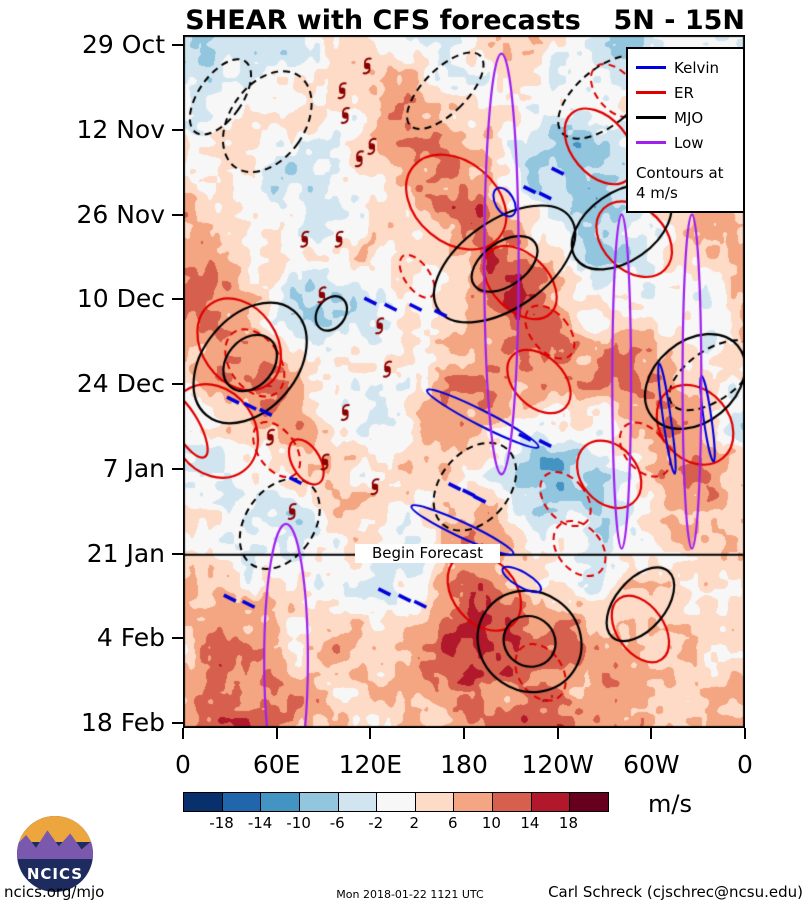 This screenshot has height=907, width=809. I want to click on legend-entry-low: Low, so click(686, 142).